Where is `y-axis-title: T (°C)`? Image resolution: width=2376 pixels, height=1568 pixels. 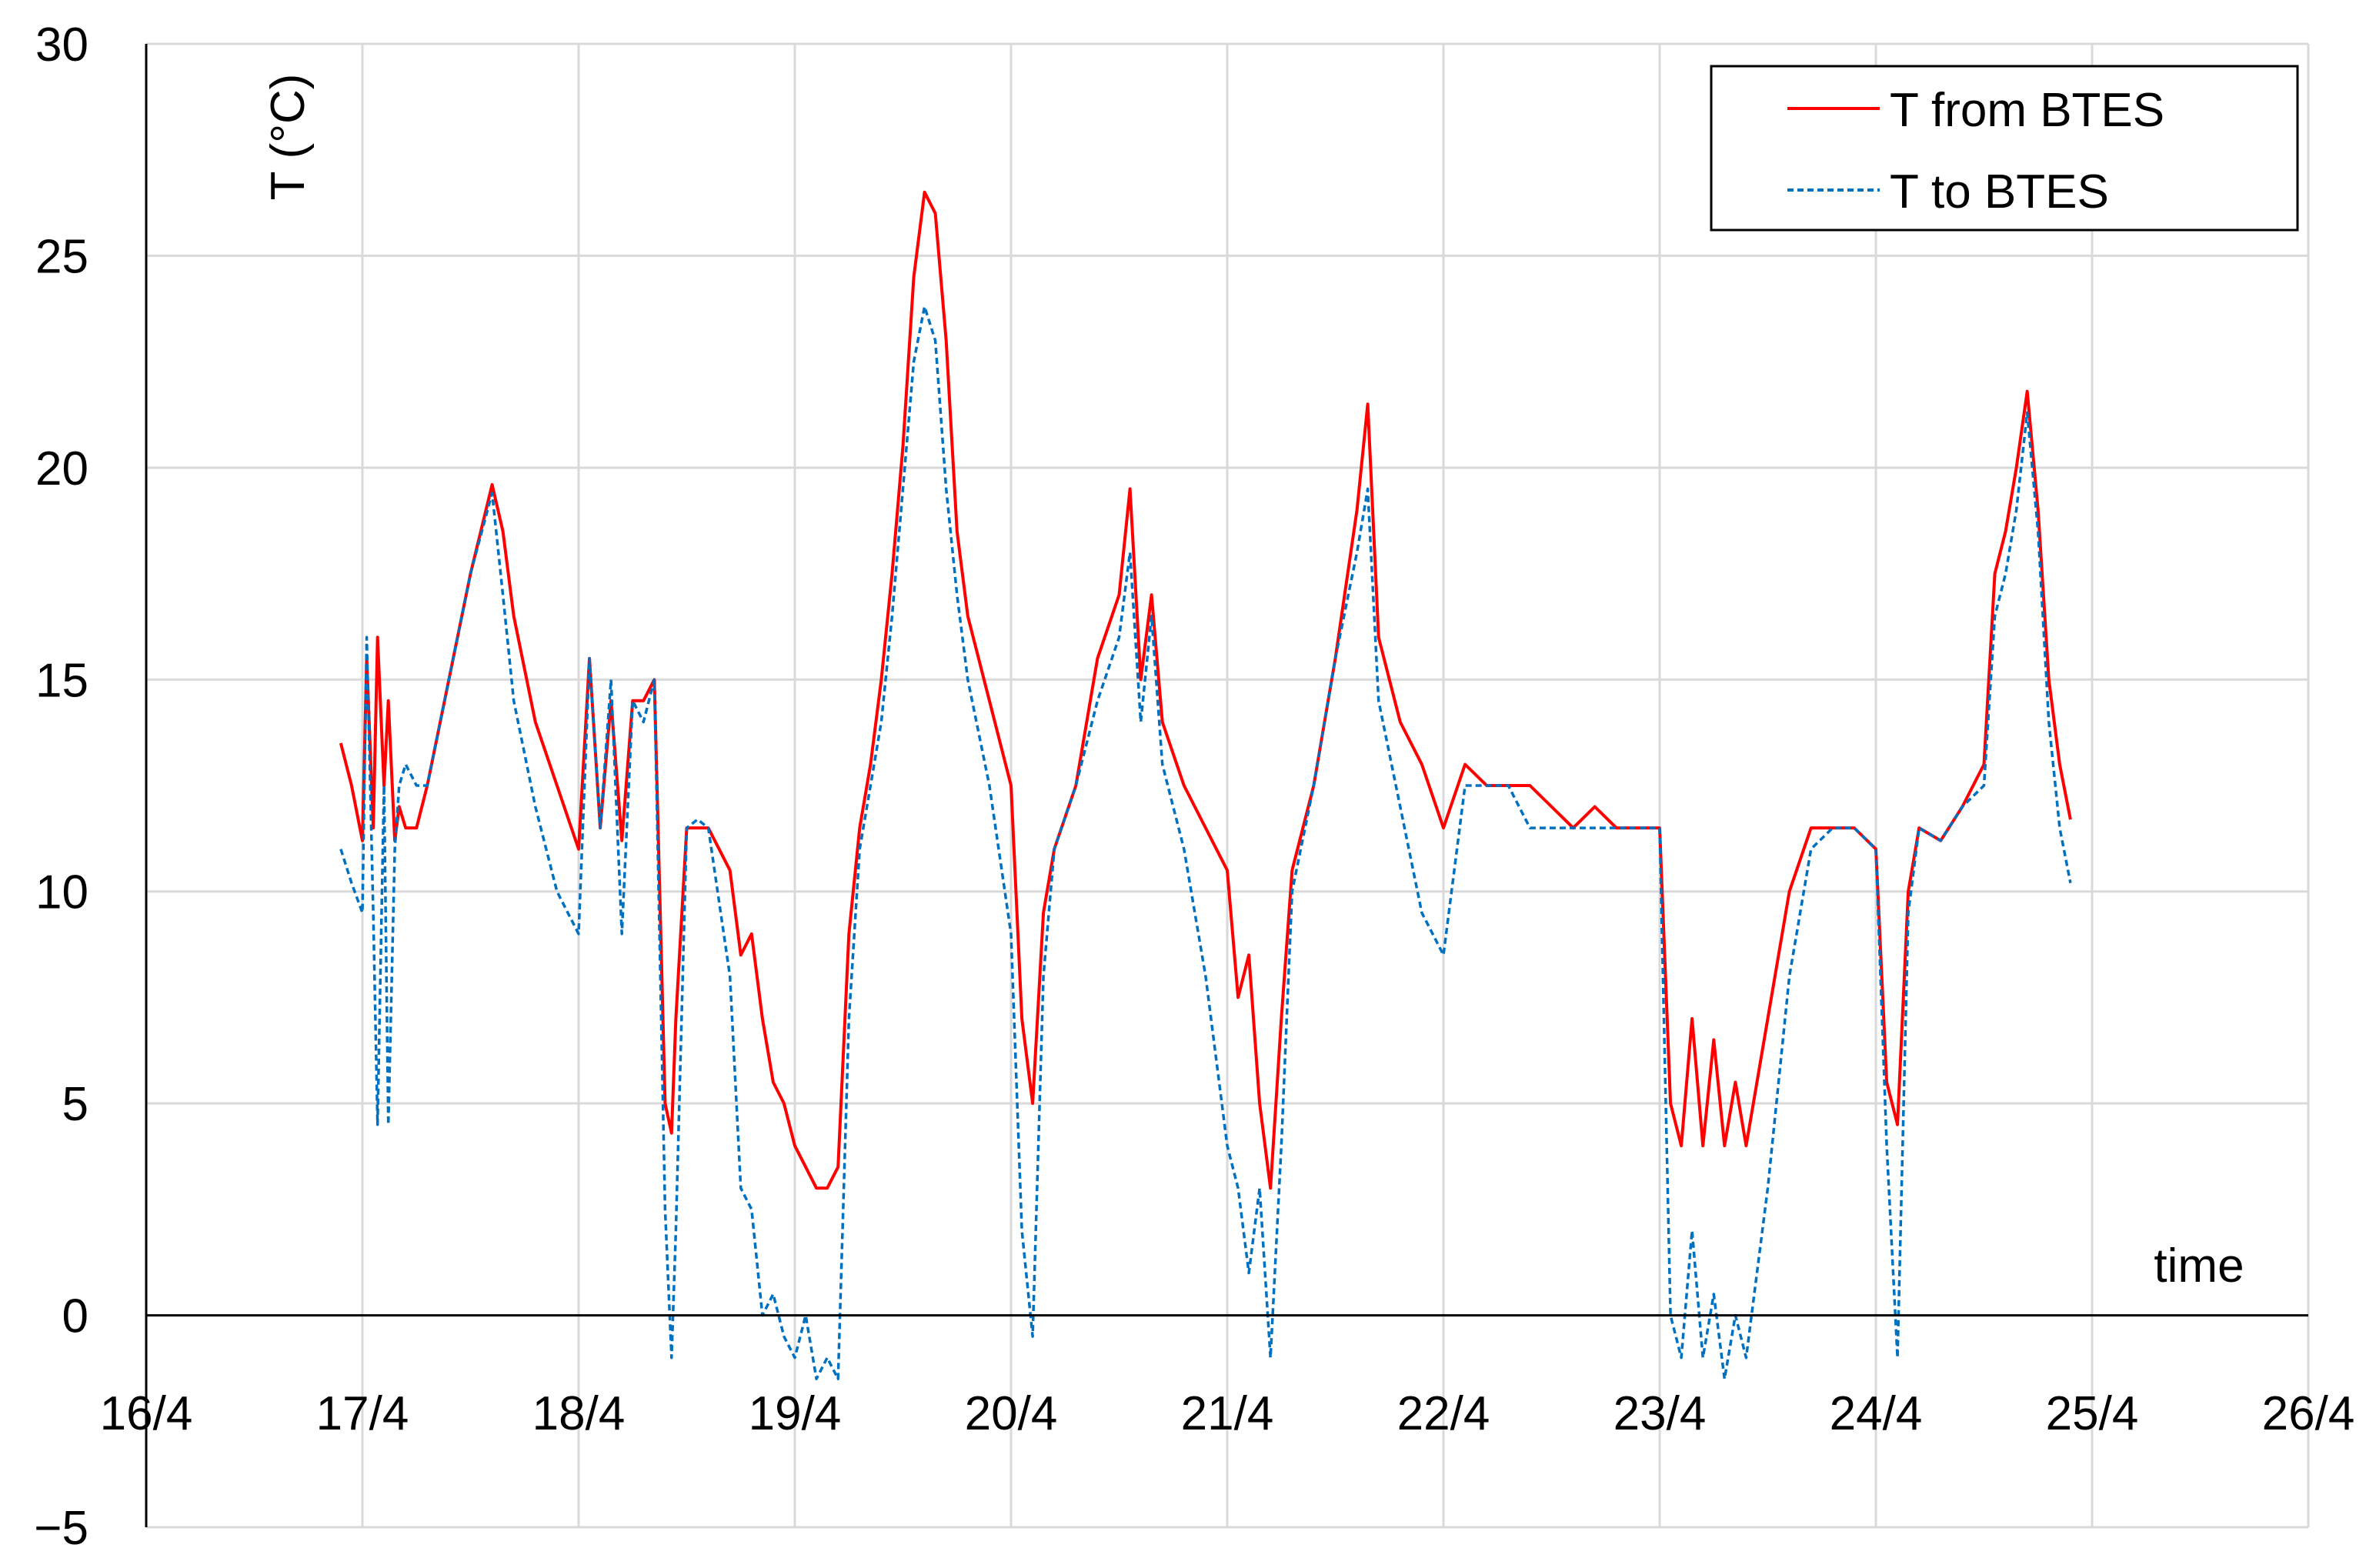
y-axis-title: T (°C) is located at coordinates (288, 138).